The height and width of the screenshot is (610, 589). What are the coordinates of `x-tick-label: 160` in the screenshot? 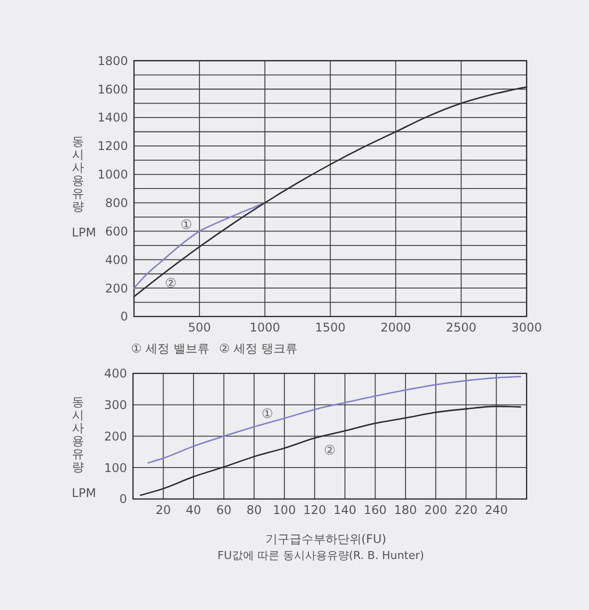 It's located at (375, 510).